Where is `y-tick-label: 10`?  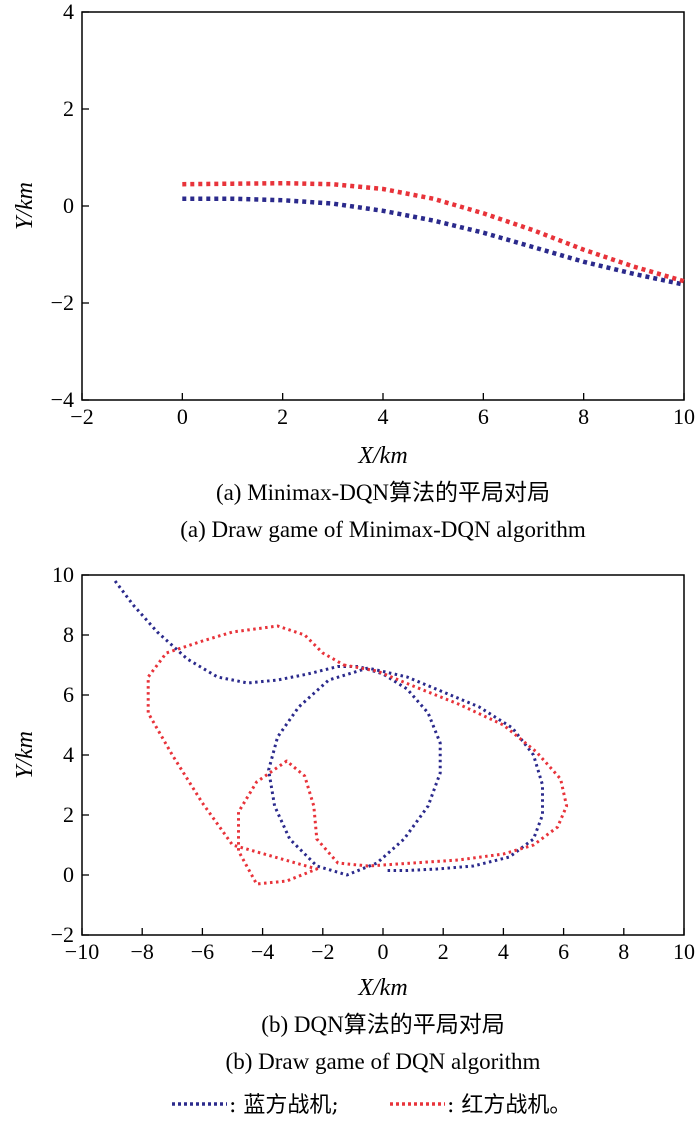 y-tick-label: 10 is located at coordinates (63, 574).